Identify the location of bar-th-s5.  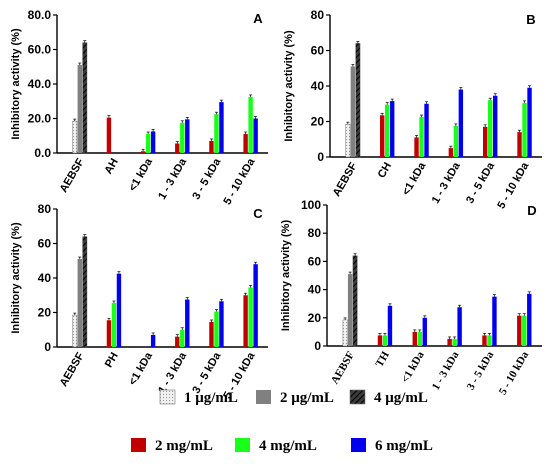
(390, 325).